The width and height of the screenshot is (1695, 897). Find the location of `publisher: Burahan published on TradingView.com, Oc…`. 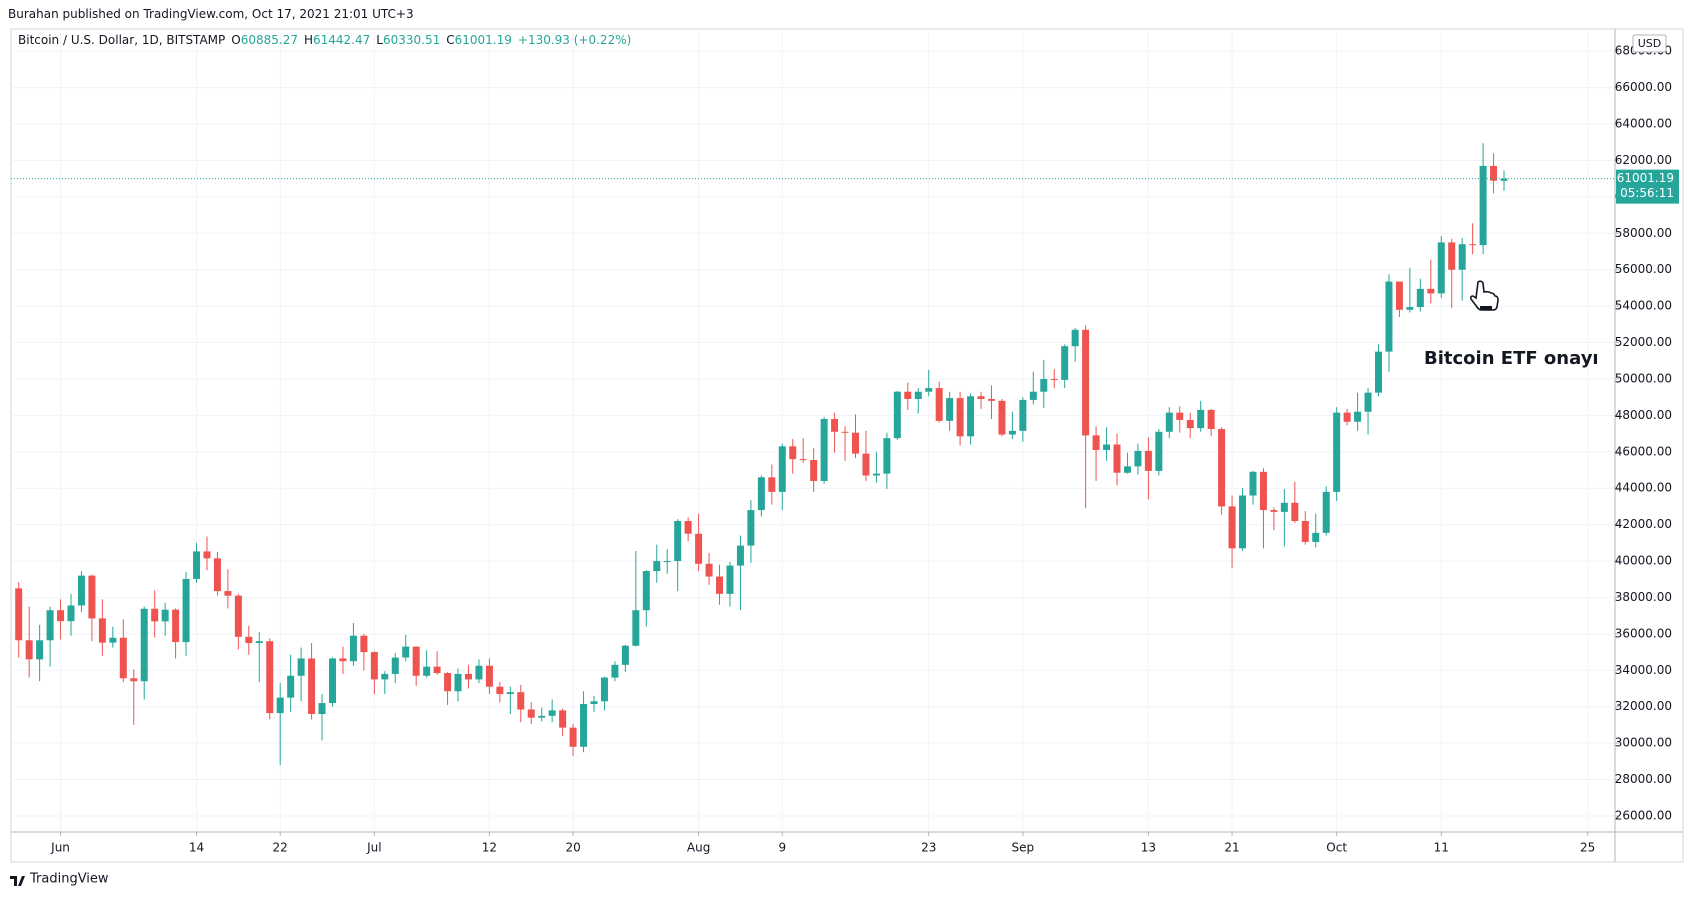

publisher: Burahan published on TradingView.com, Oc… is located at coordinates (211, 14).